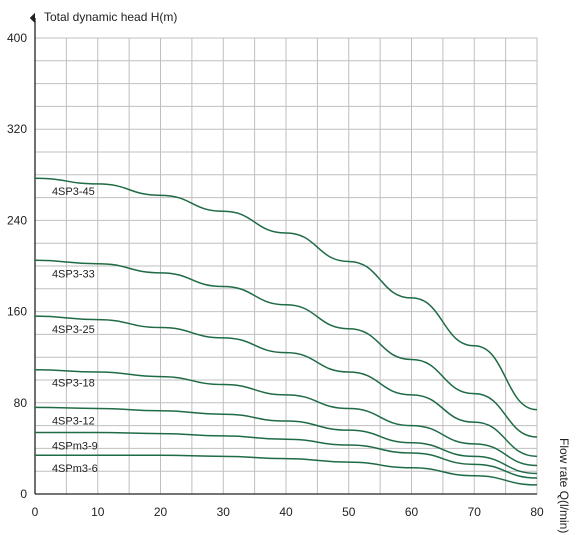 The height and width of the screenshot is (535, 583). Describe the element at coordinates (75, 469) in the screenshot. I see `series-label-6: 4SPm3-6` at that location.